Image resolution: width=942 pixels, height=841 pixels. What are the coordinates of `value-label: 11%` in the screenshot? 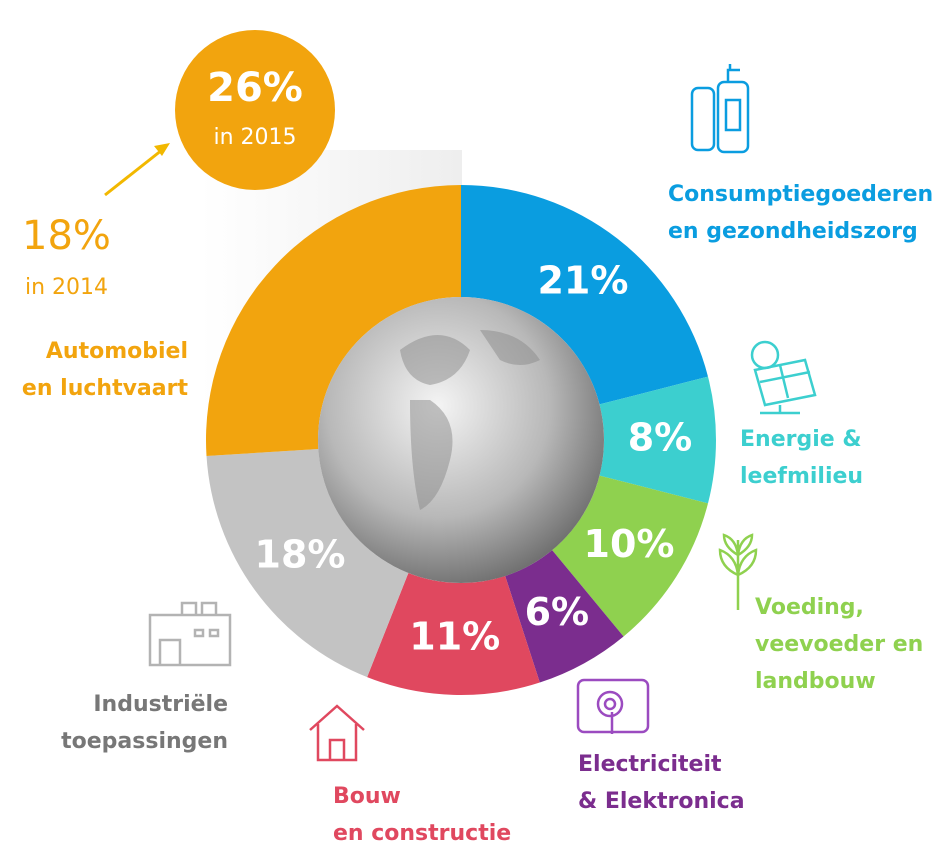 It's located at (454, 636).